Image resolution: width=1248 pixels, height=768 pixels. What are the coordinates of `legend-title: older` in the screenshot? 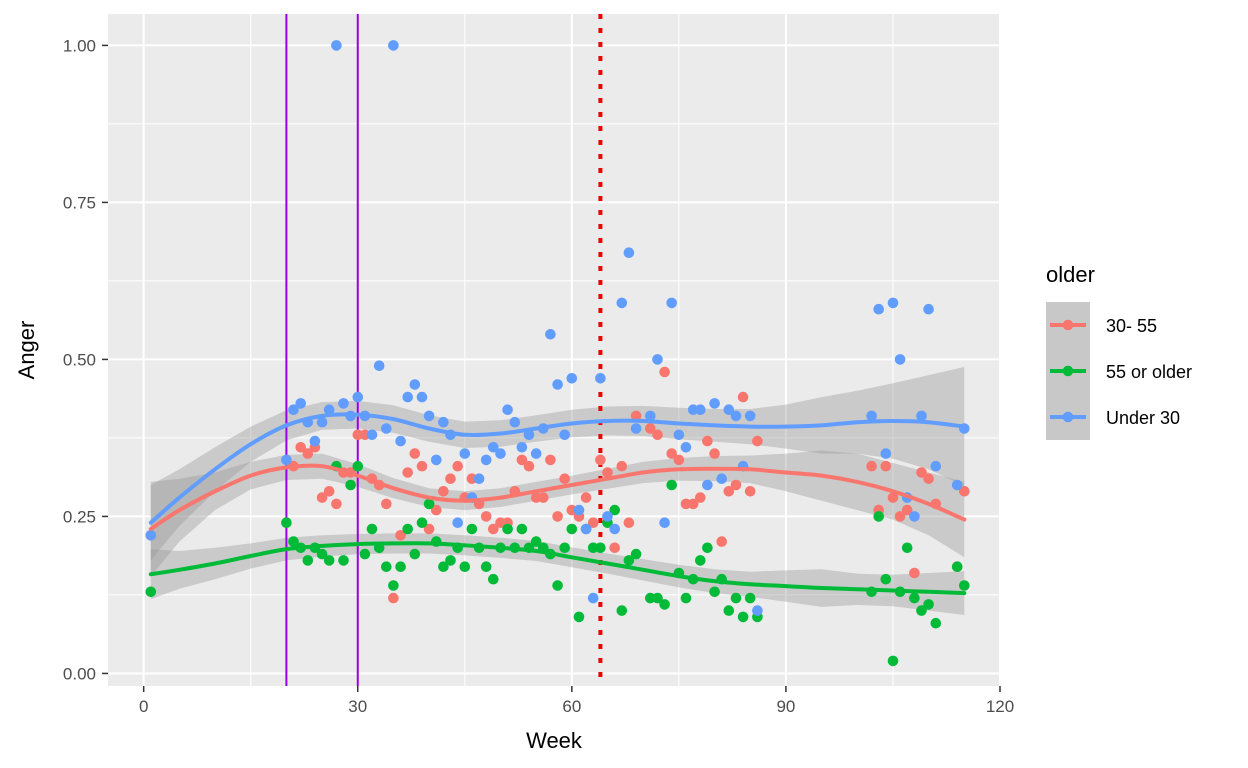 It's located at (1070, 274).